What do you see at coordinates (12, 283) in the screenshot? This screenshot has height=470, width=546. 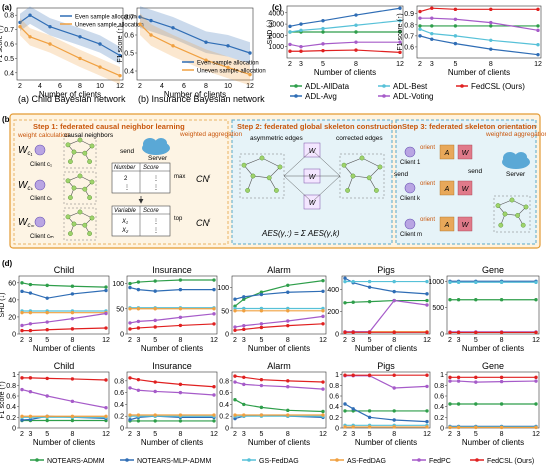 I see `y-tick-label: 60` at bounding box center [12, 283].